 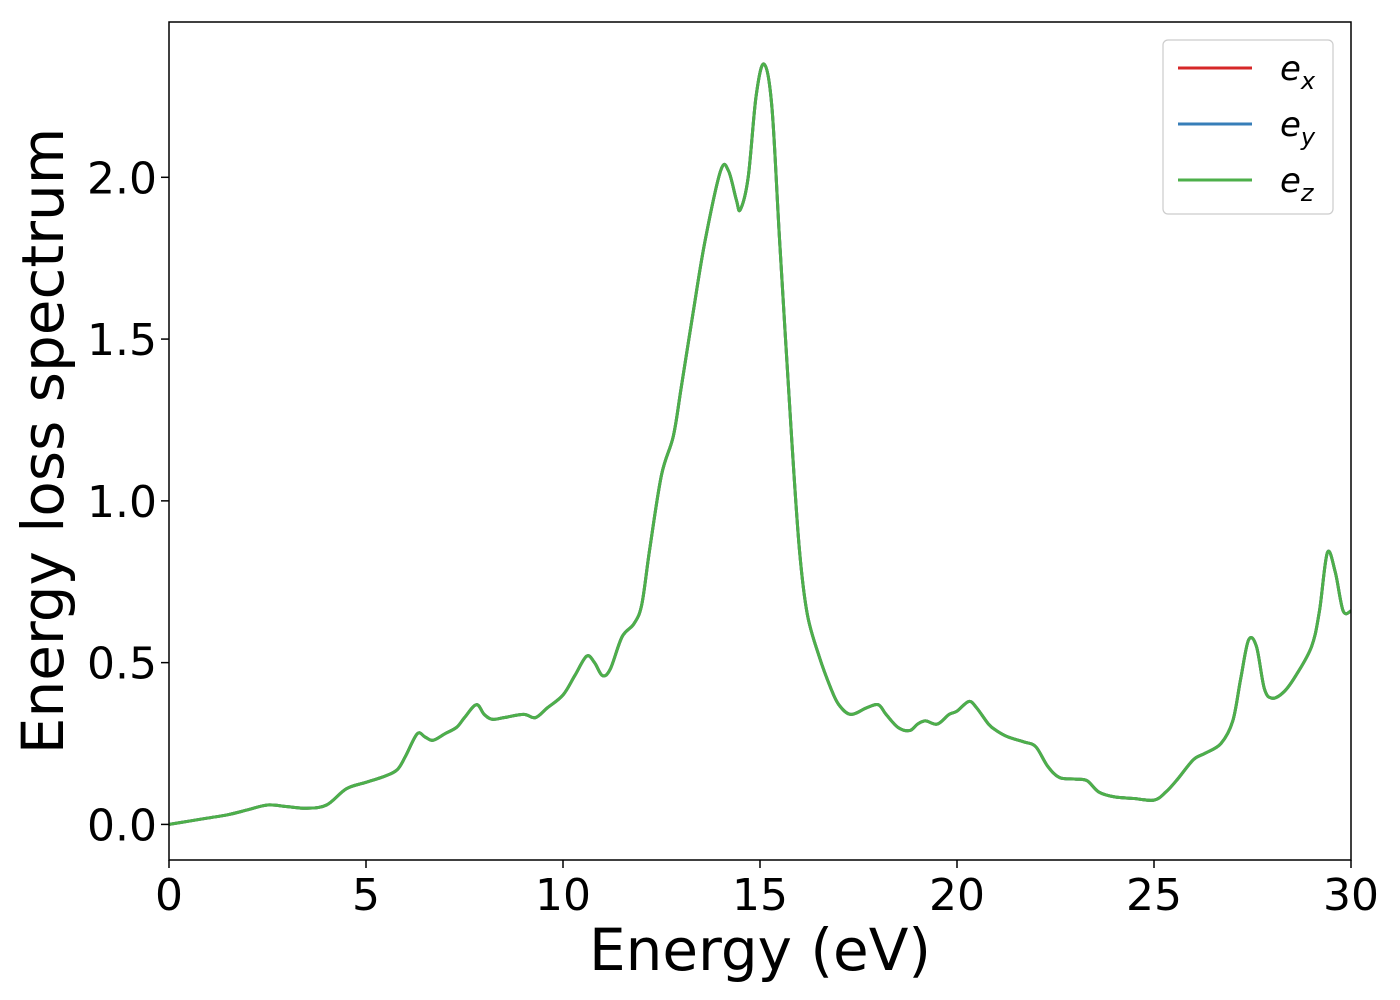 I want to click on x-axis-label: Energy (eV), so click(x=760, y=950).